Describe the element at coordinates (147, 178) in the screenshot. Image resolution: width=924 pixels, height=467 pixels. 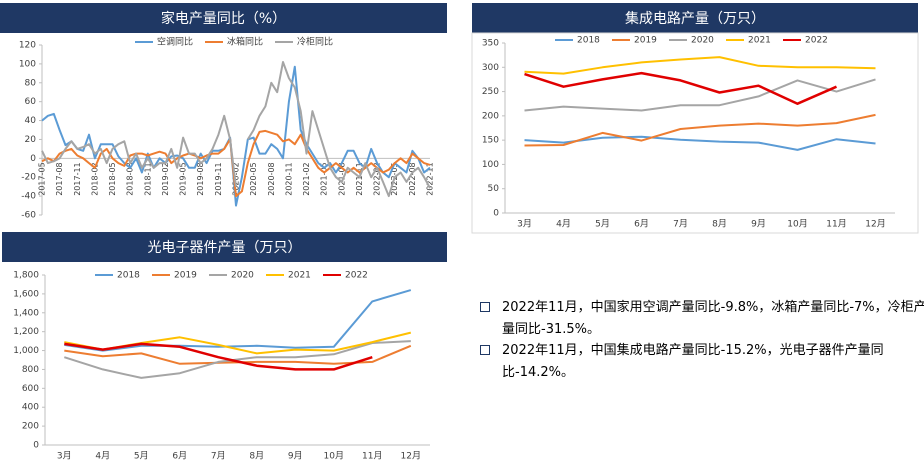
I see `x-tick-label: 2018-11` at that location.